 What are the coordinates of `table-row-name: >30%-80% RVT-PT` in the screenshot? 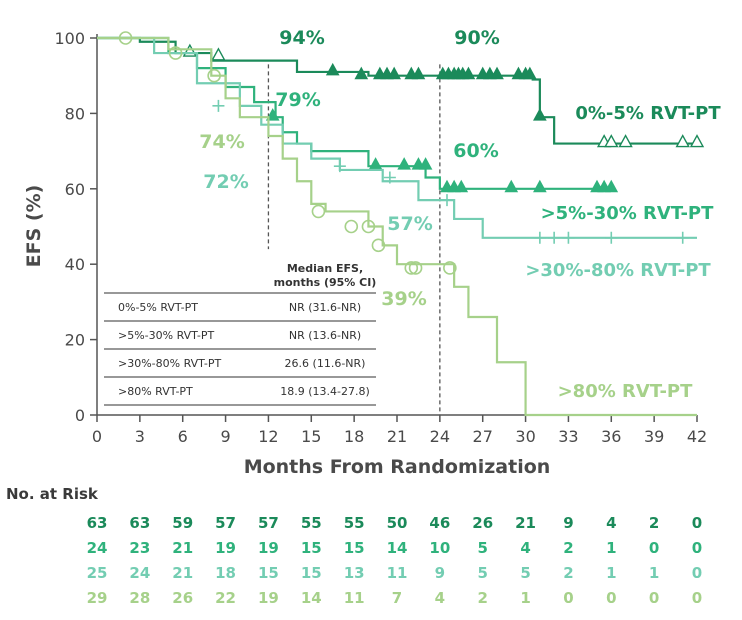 It's located at (169, 363).